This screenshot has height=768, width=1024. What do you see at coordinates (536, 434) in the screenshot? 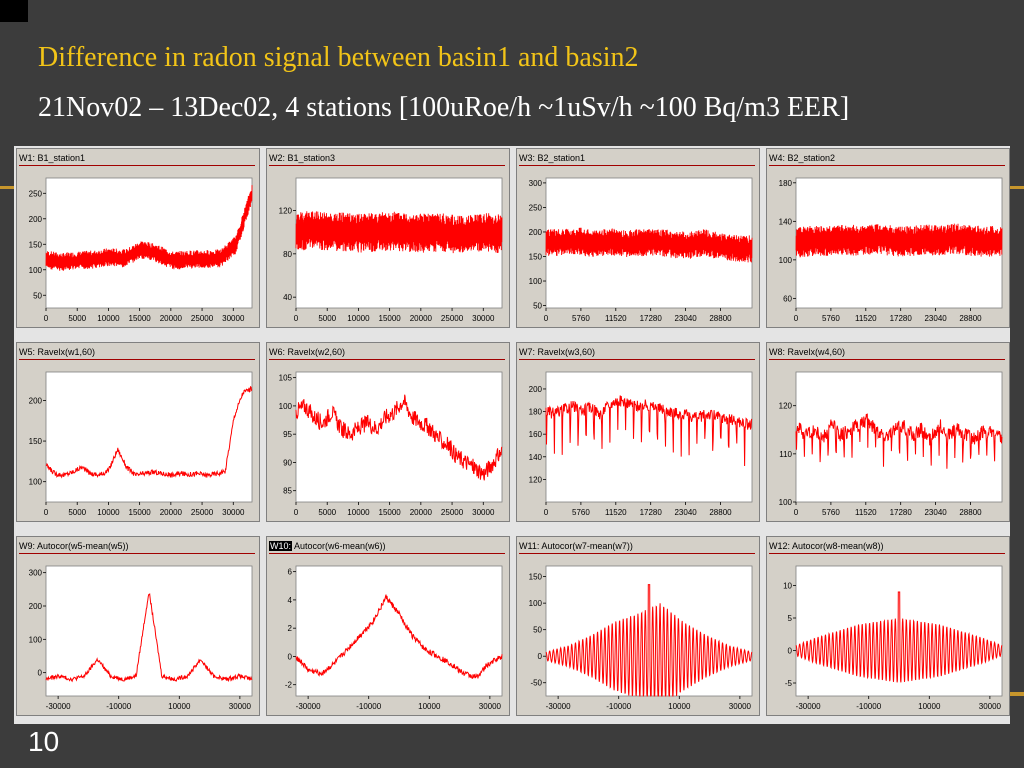
I see `y-tick-label: 160` at bounding box center [536, 434].